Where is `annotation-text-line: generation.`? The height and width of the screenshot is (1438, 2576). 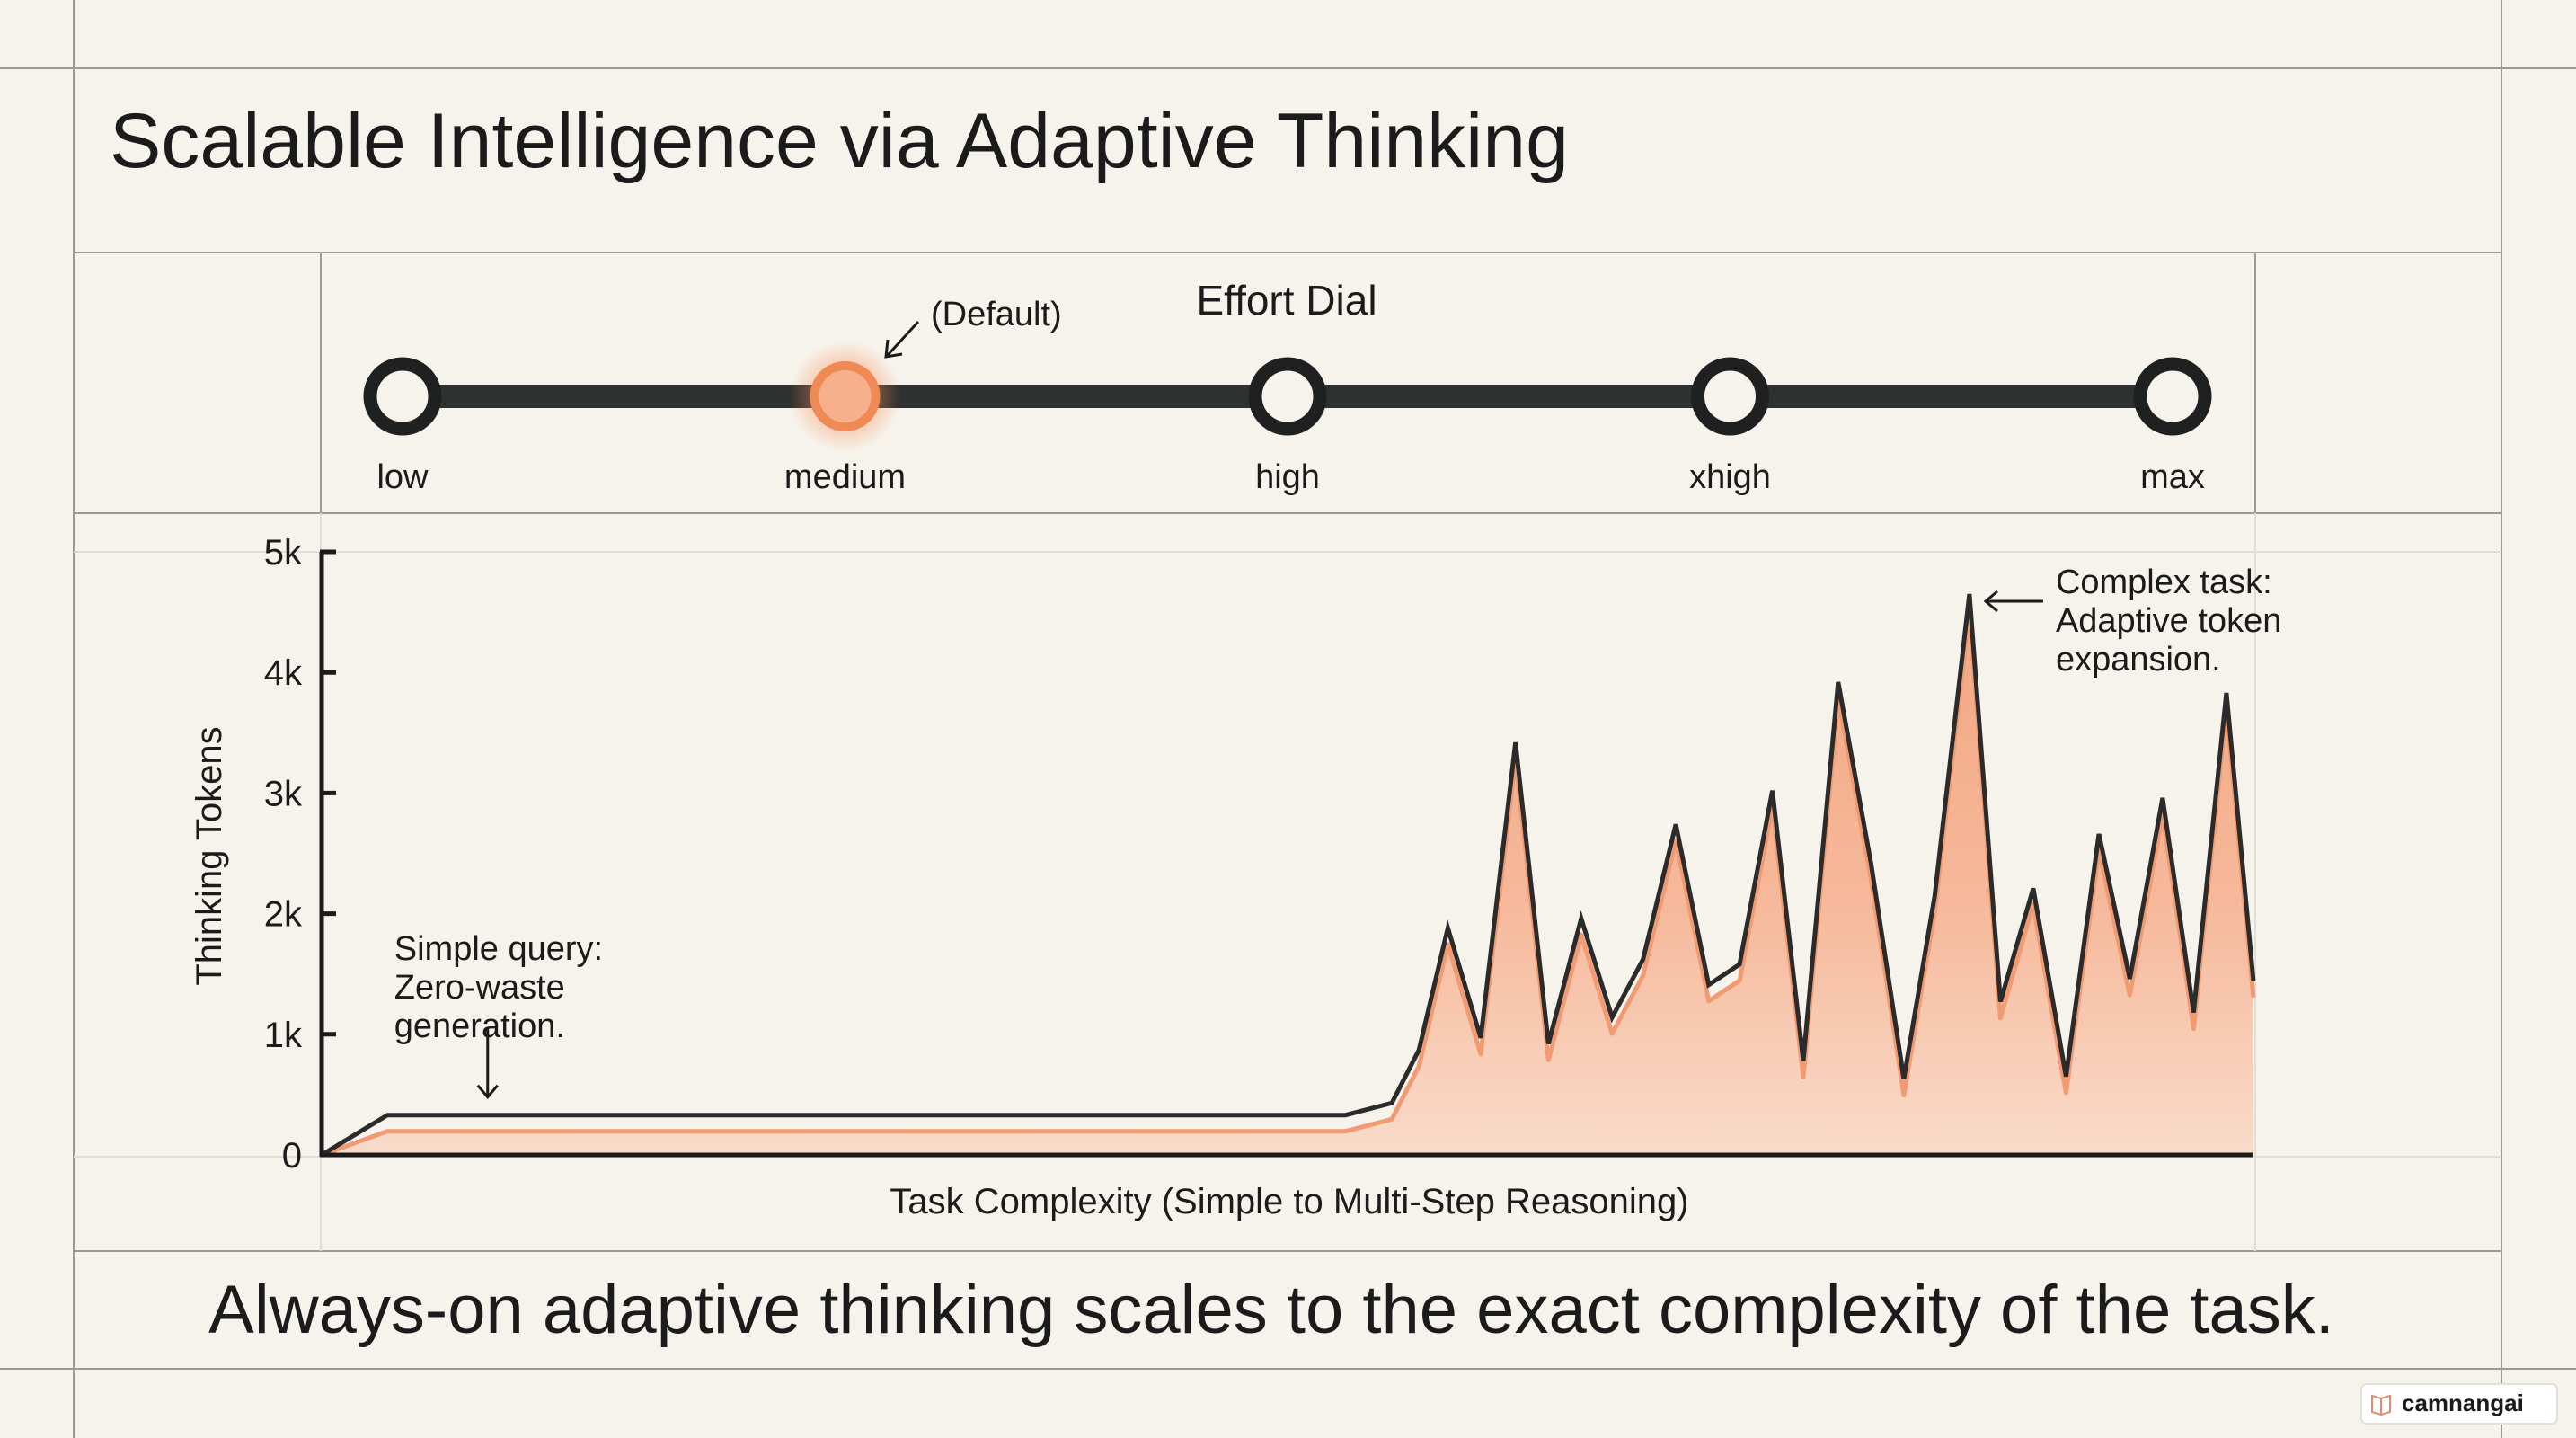
annotation-text-line: generation. is located at coordinates (479, 1026).